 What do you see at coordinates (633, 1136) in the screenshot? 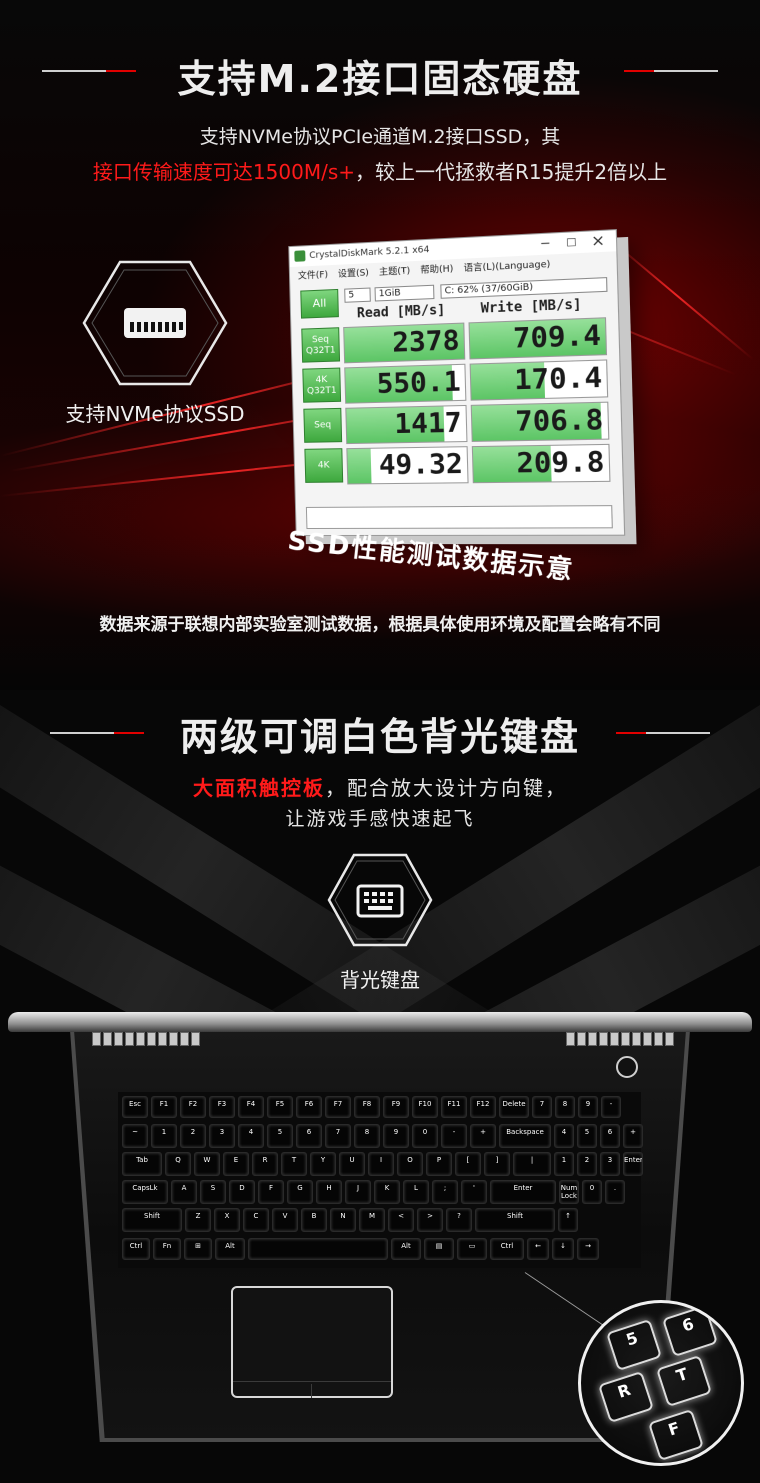
I see `key--: +` at bounding box center [633, 1136].